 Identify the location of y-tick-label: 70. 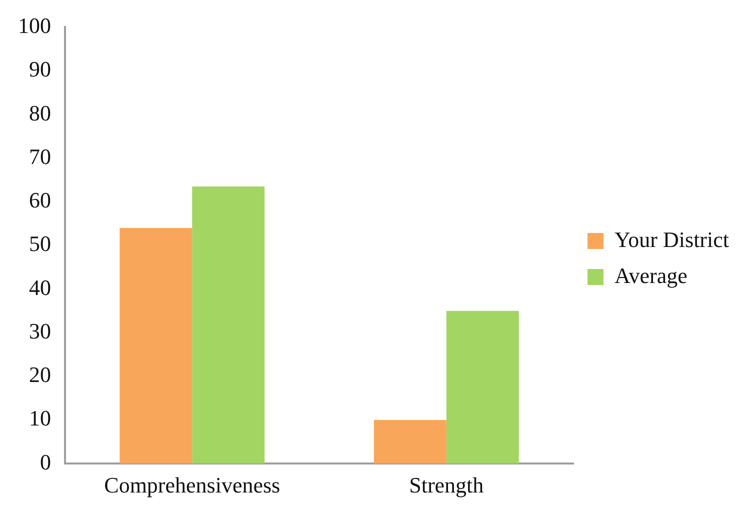
(40, 156).